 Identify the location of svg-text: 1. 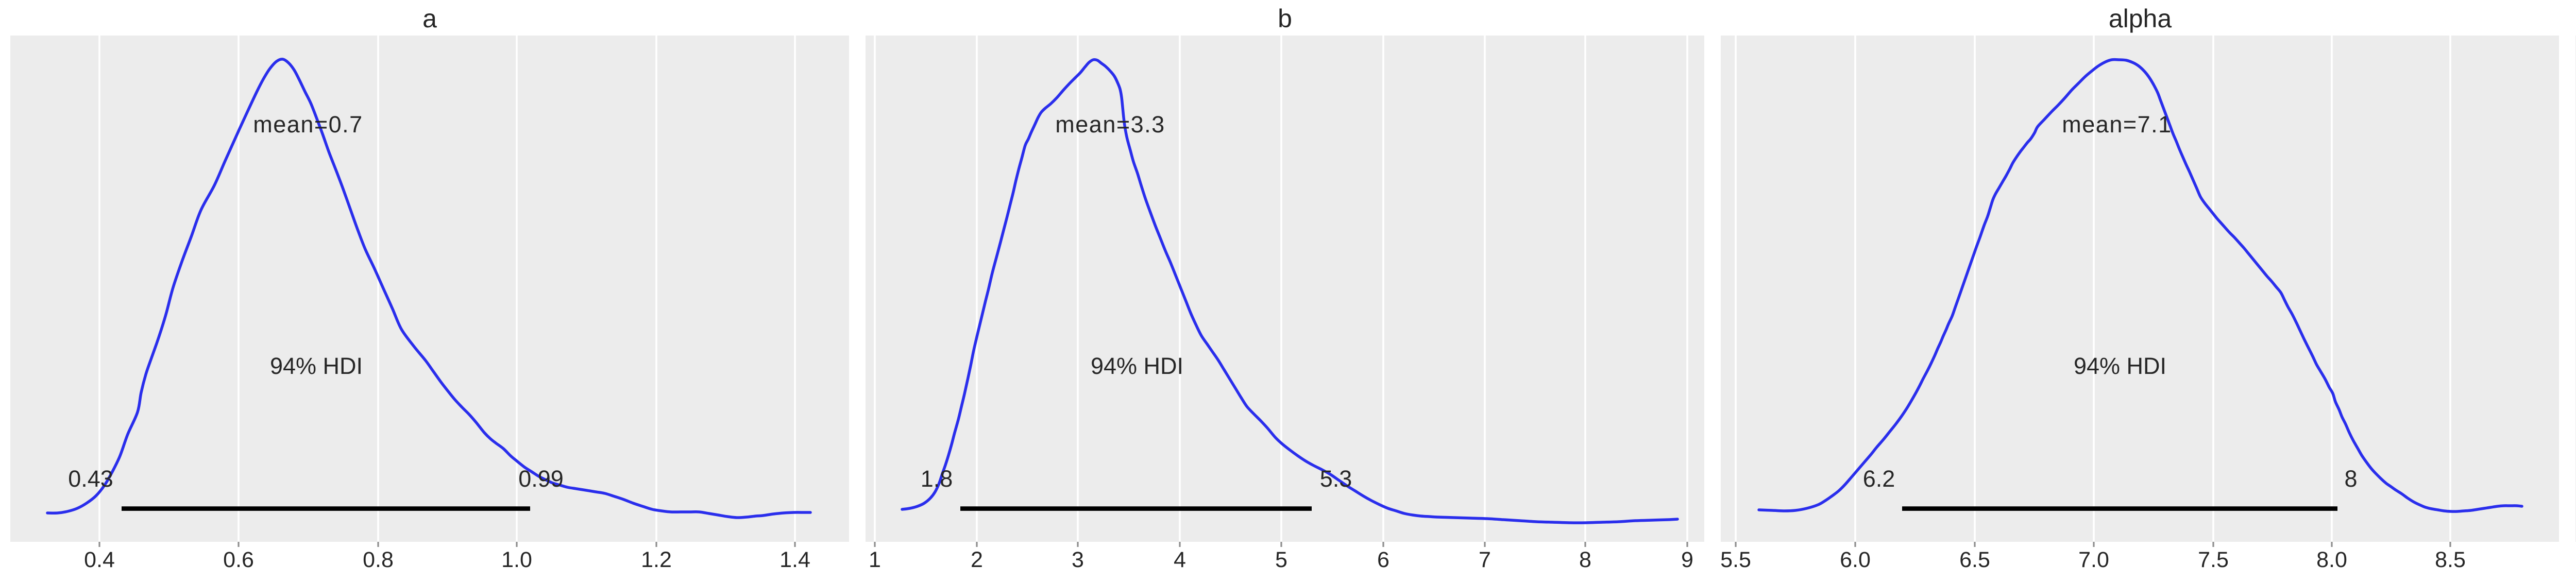
(875, 560).